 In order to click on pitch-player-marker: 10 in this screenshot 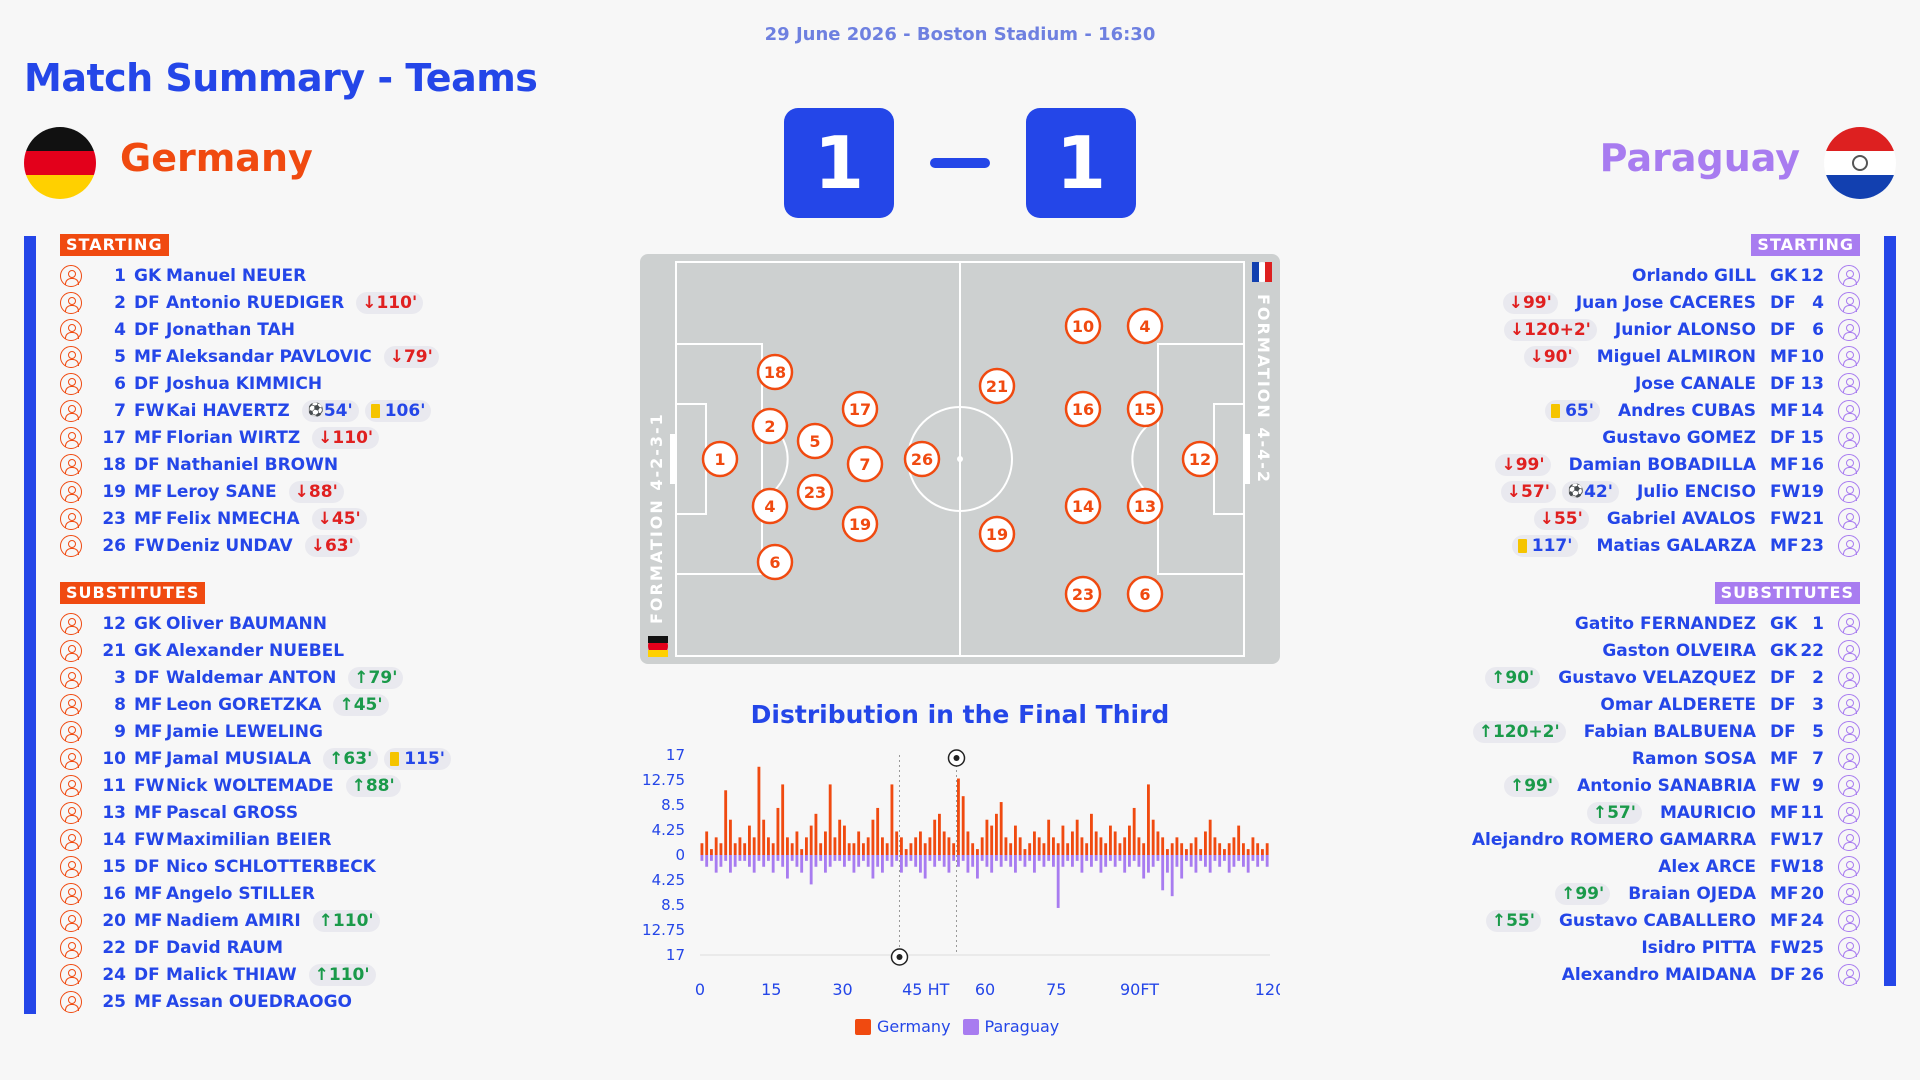, I will do `click(1083, 326)`.